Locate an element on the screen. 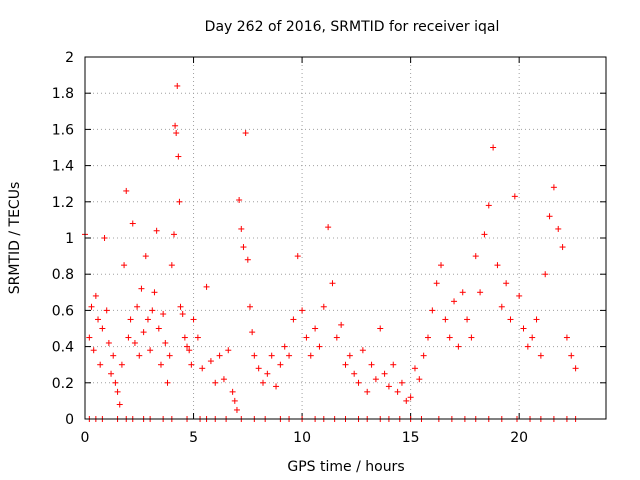 The height and width of the screenshot is (480, 640). x-tick-label: 15 is located at coordinates (411, 438).